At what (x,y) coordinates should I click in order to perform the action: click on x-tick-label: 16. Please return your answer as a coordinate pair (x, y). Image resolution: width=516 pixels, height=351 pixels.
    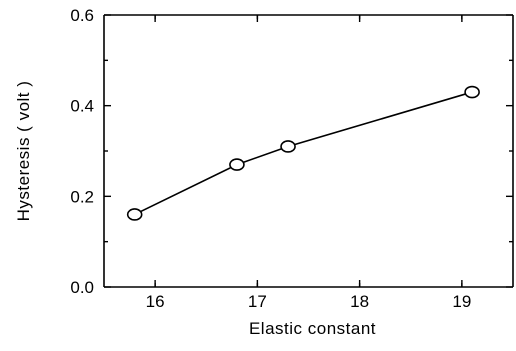
    Looking at the image, I should click on (155, 301).